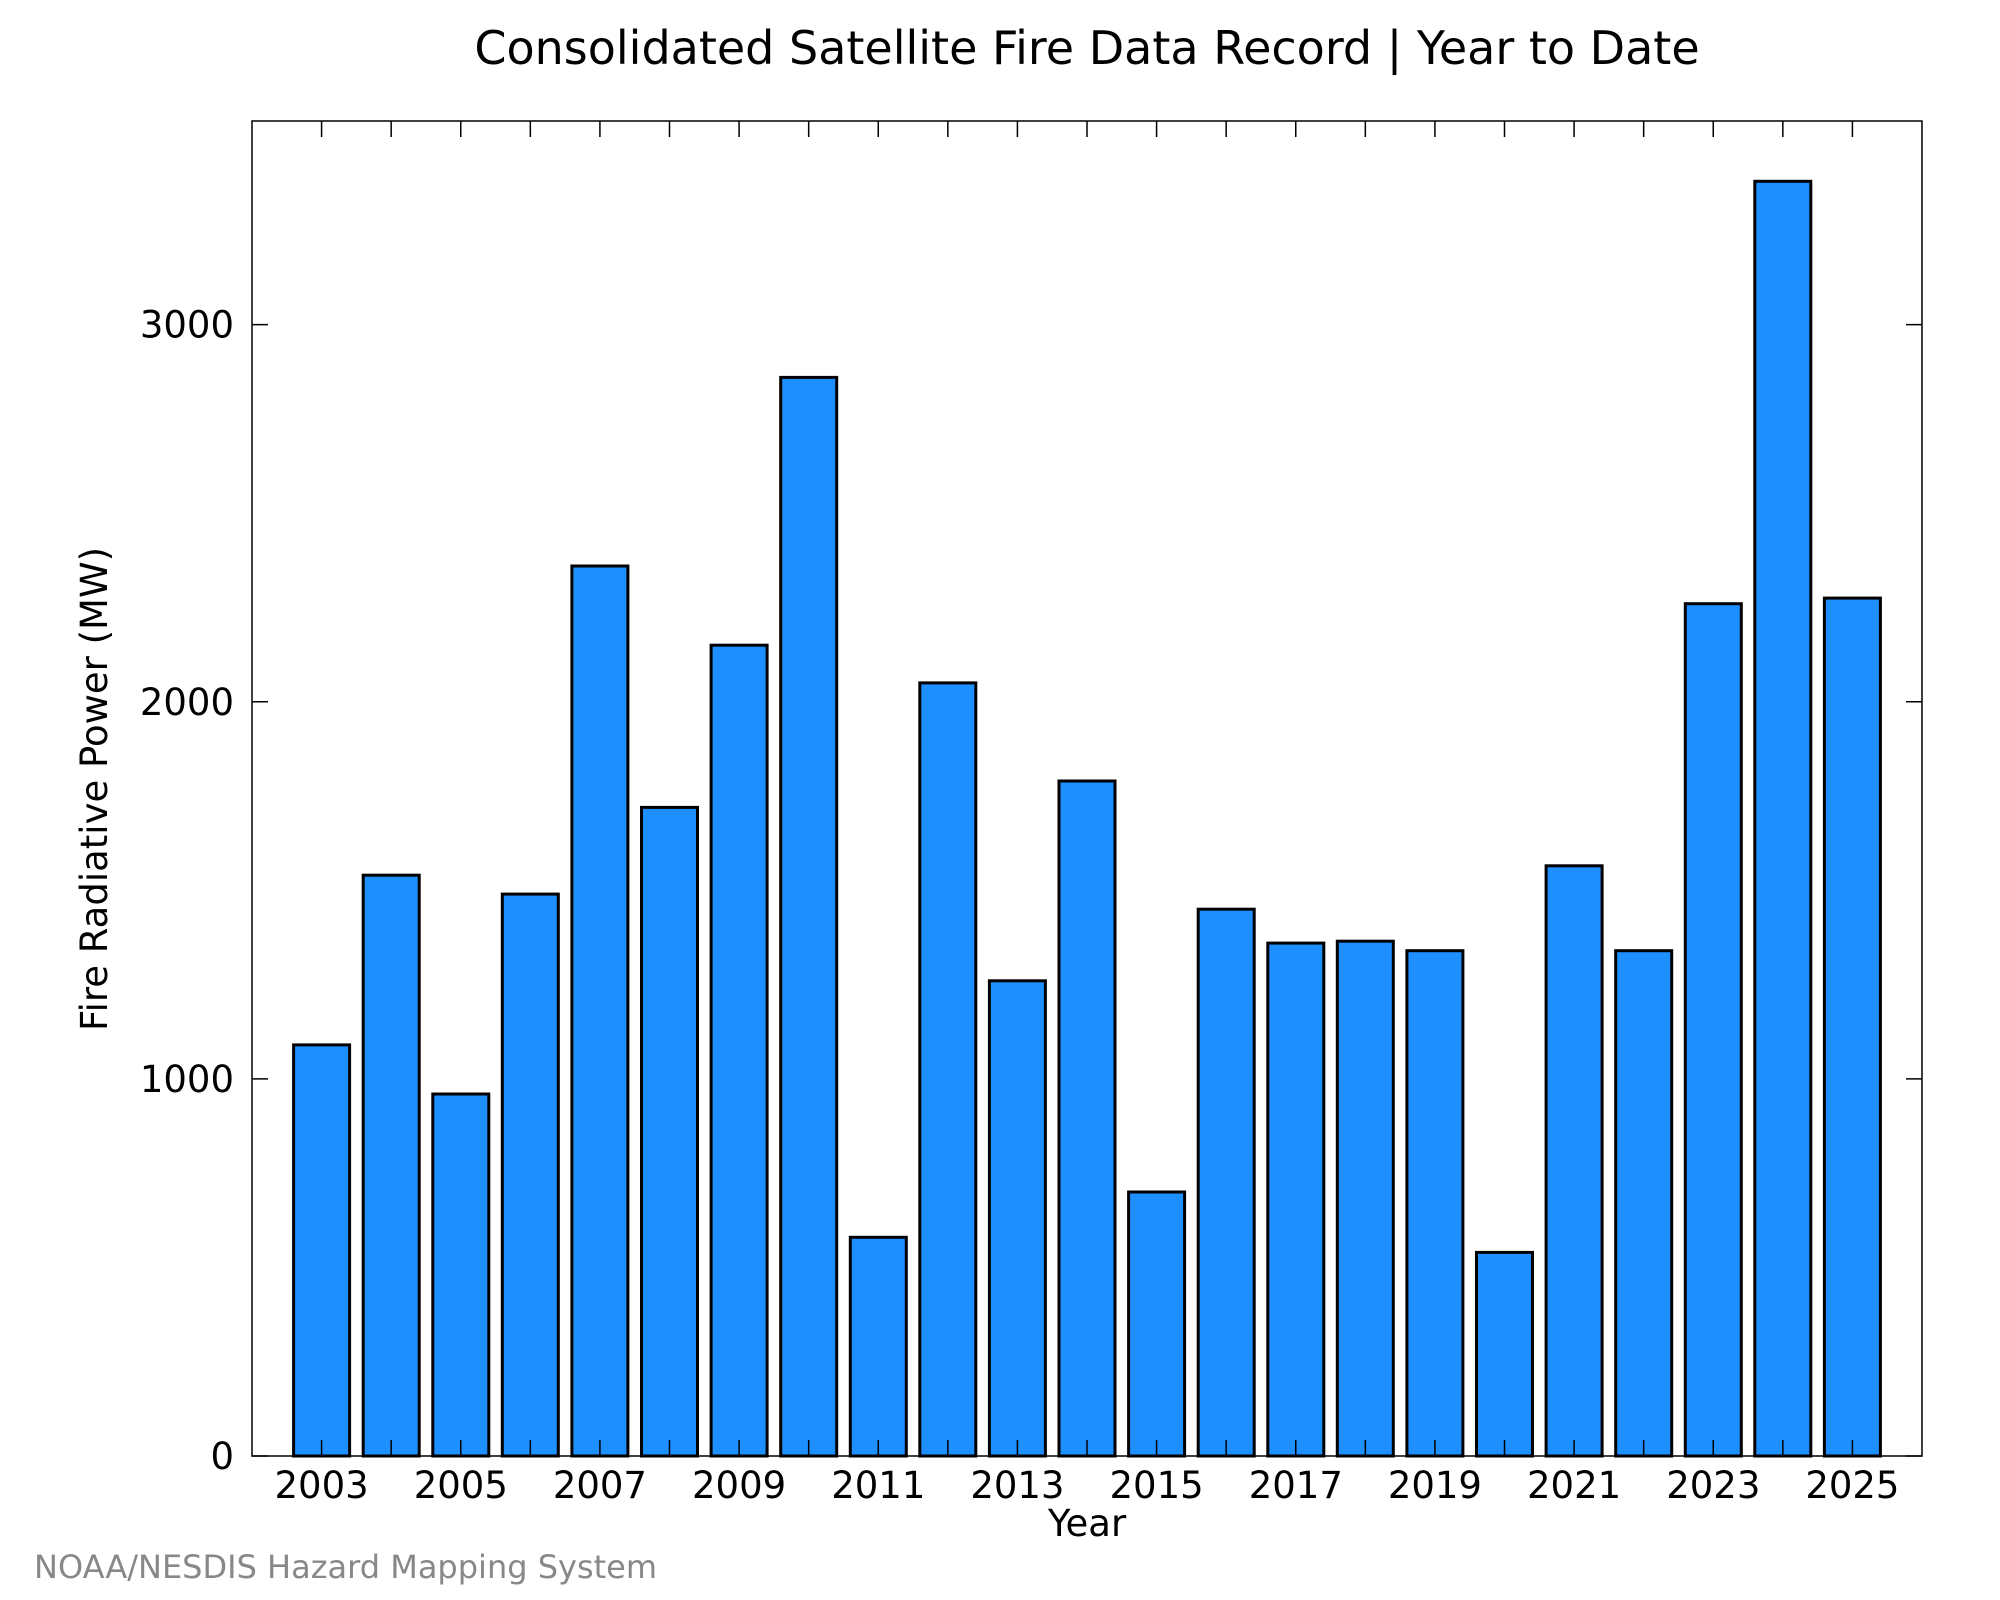 This screenshot has height=1600, width=2000. I want to click on source-credit: NOAA/NESDIS Hazard Mapping System, so click(345, 1567).